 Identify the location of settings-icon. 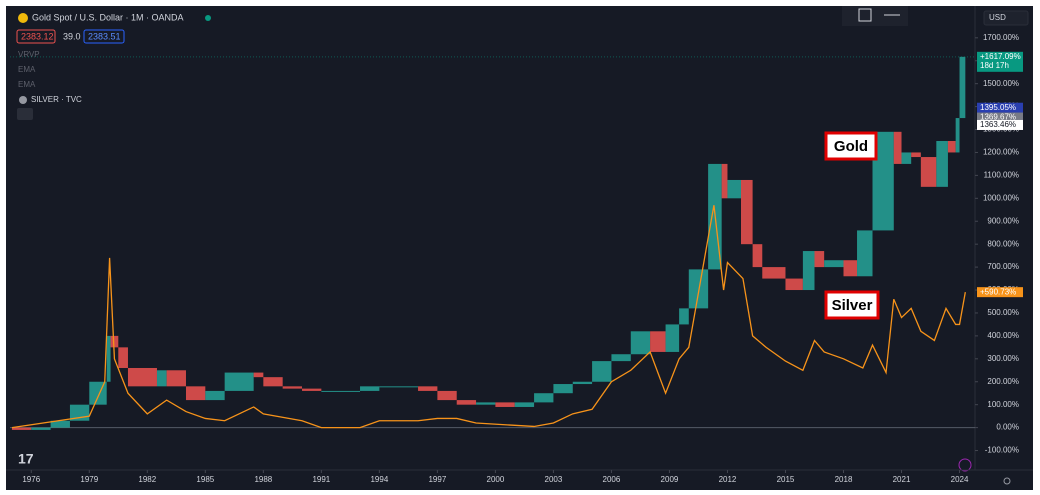
(1007, 481).